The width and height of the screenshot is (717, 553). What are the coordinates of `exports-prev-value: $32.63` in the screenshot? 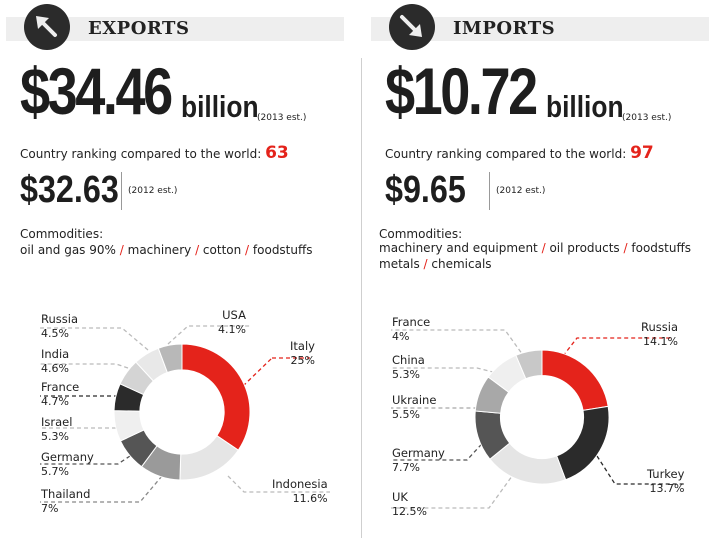 It's located at (69, 190).